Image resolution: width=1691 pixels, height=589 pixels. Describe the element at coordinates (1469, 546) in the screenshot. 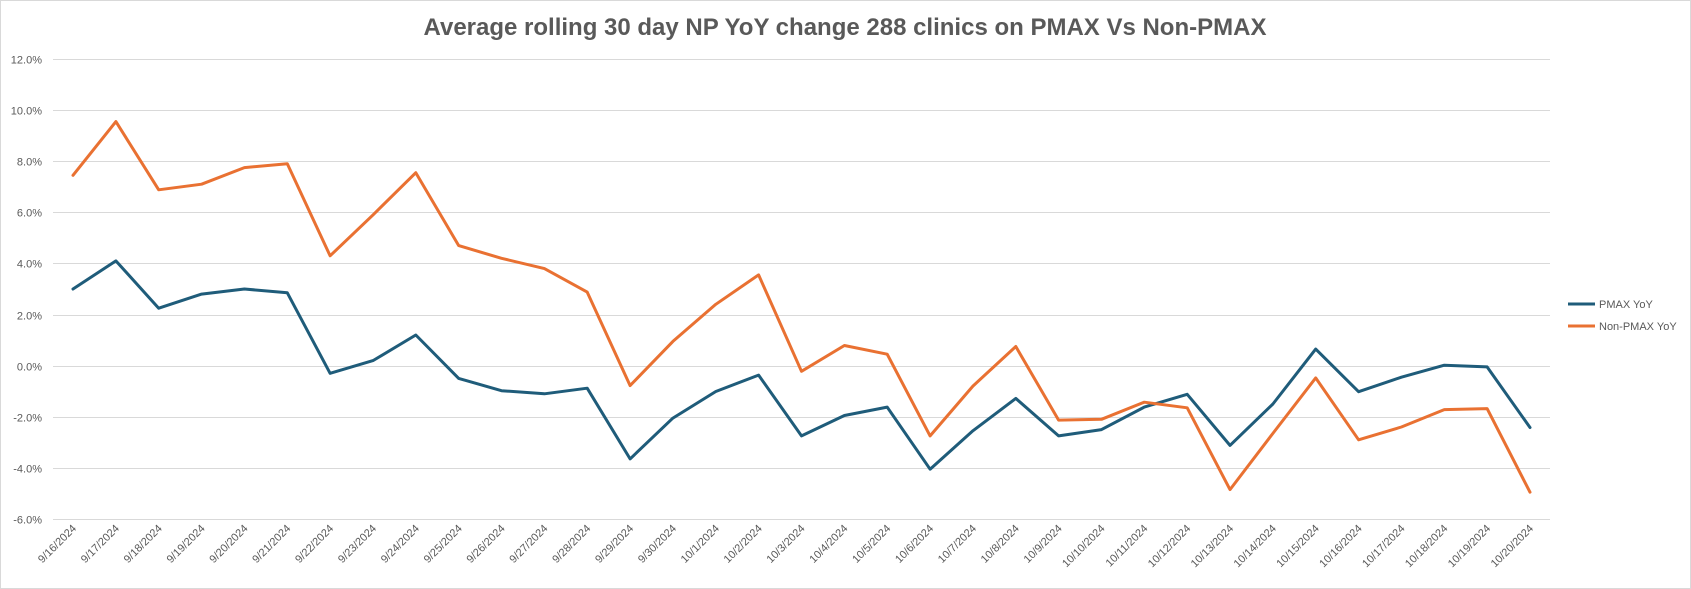

I see `x-tick-label: 10/19/2024` at that location.